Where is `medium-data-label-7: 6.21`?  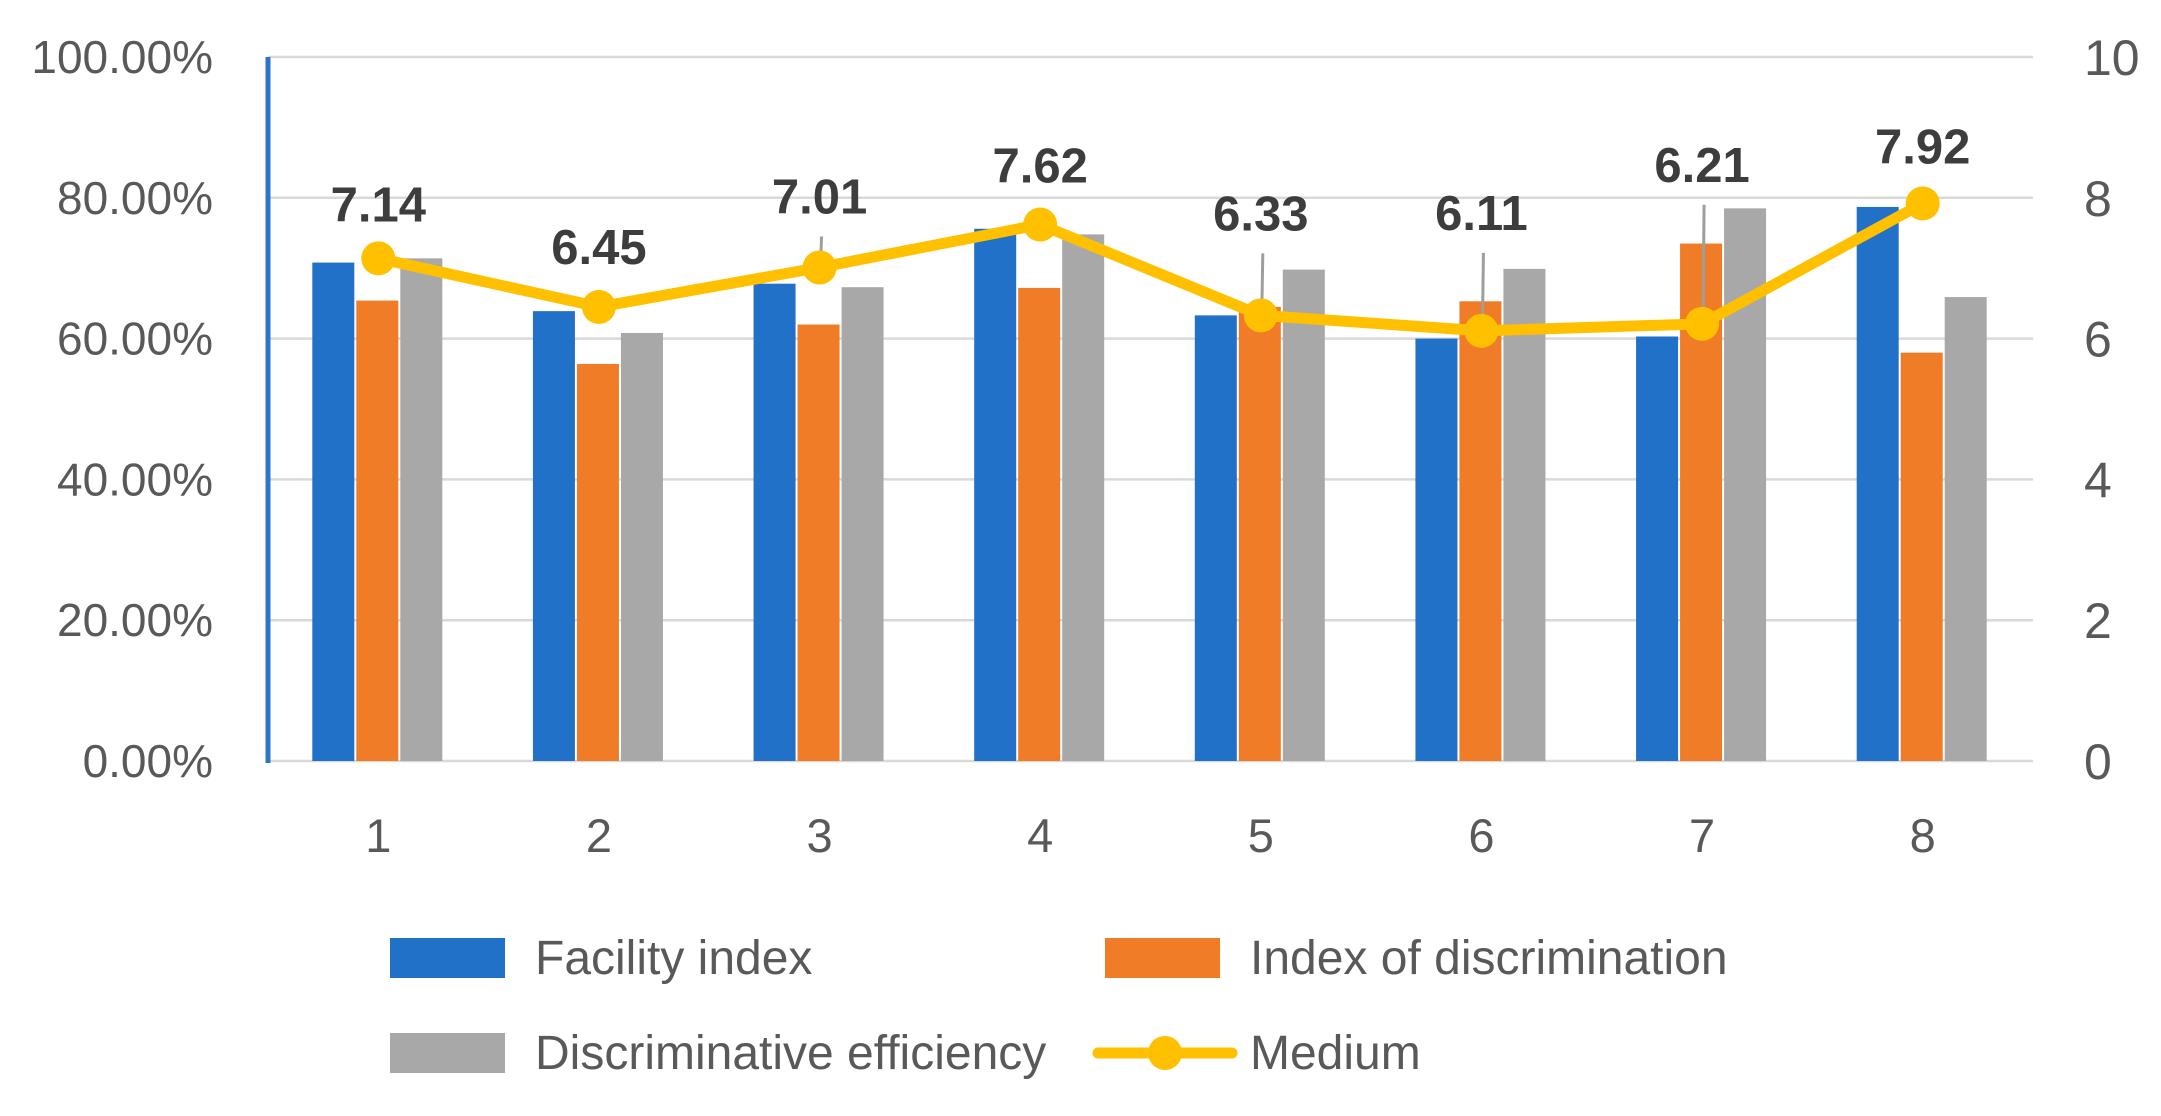
medium-data-label-7: 6.21 is located at coordinates (1701, 166).